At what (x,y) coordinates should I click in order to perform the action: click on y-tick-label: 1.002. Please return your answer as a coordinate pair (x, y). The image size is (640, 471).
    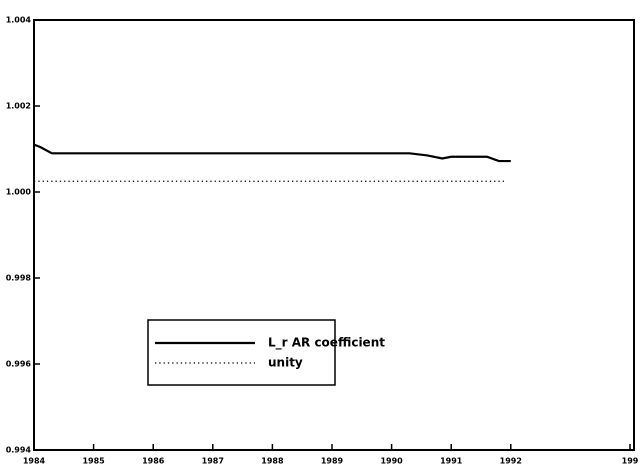
    Looking at the image, I should click on (18, 106).